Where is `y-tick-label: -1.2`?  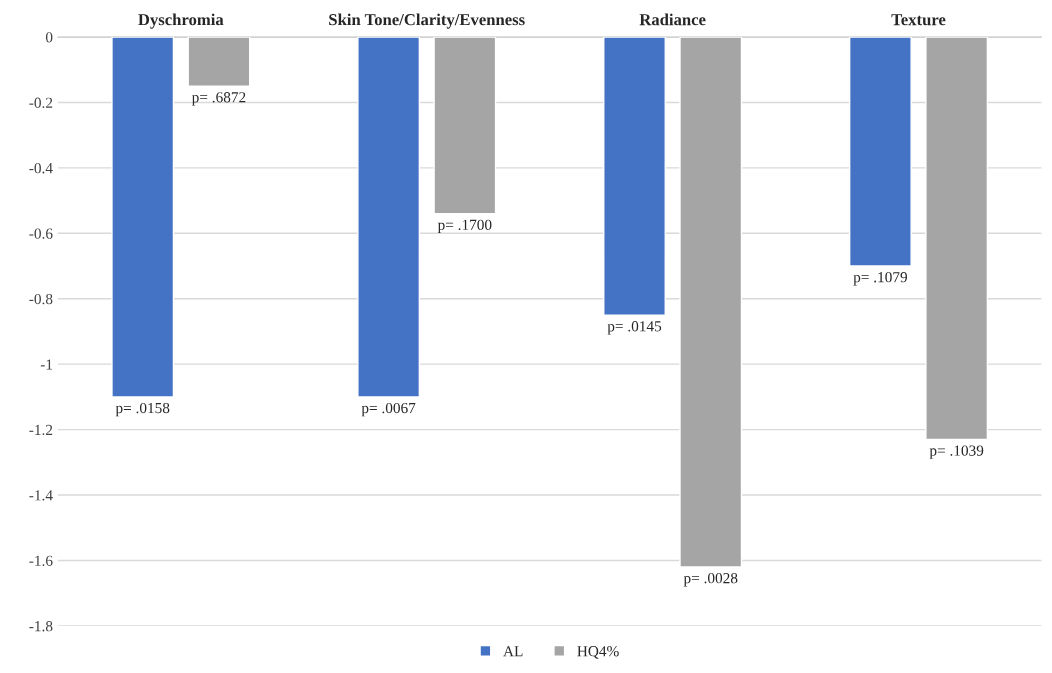
y-tick-label: -1.2 is located at coordinates (41, 430).